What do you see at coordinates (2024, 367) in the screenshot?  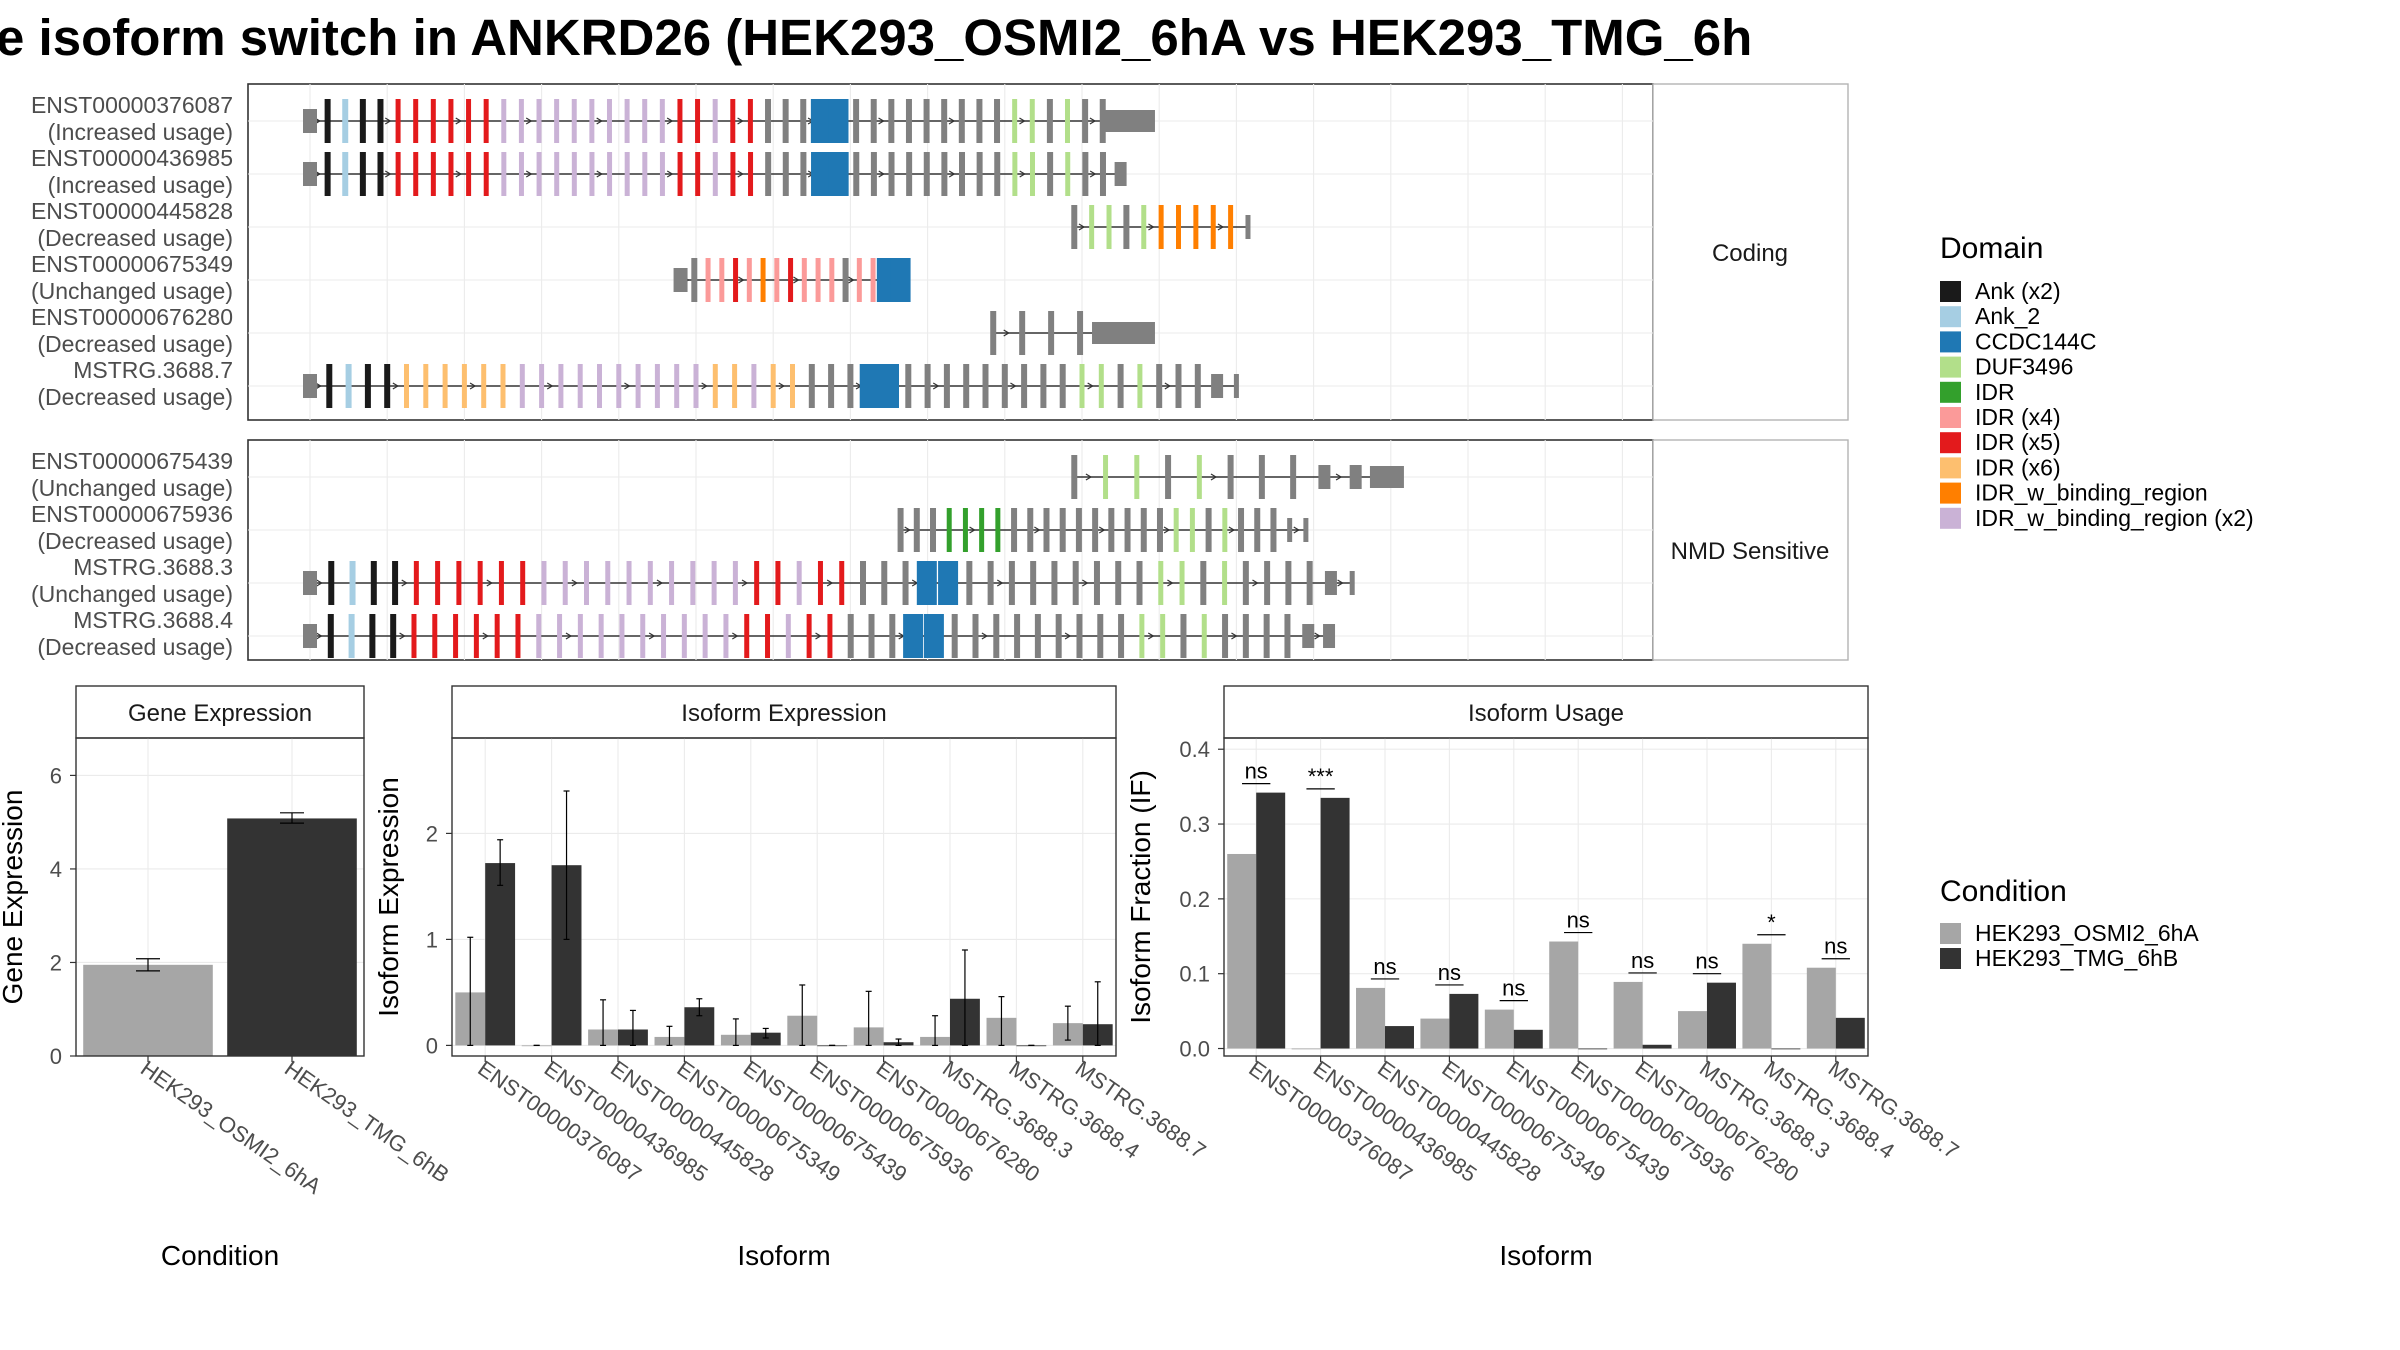 I see `legend-label: DUF3496` at bounding box center [2024, 367].